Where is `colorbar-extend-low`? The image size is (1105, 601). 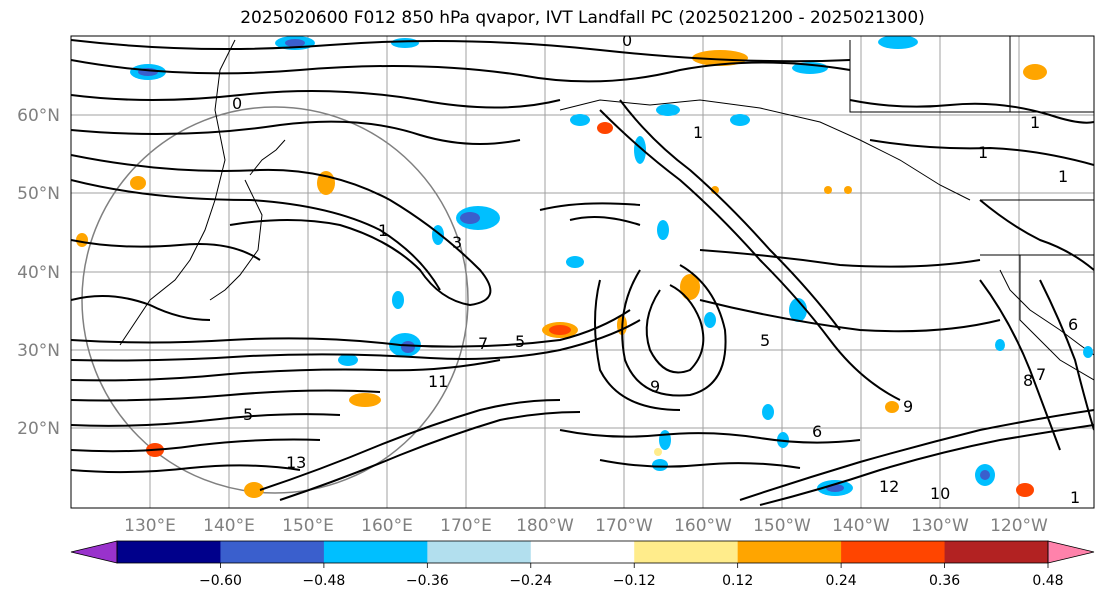 colorbar-extend-low is located at coordinates (94, 552).